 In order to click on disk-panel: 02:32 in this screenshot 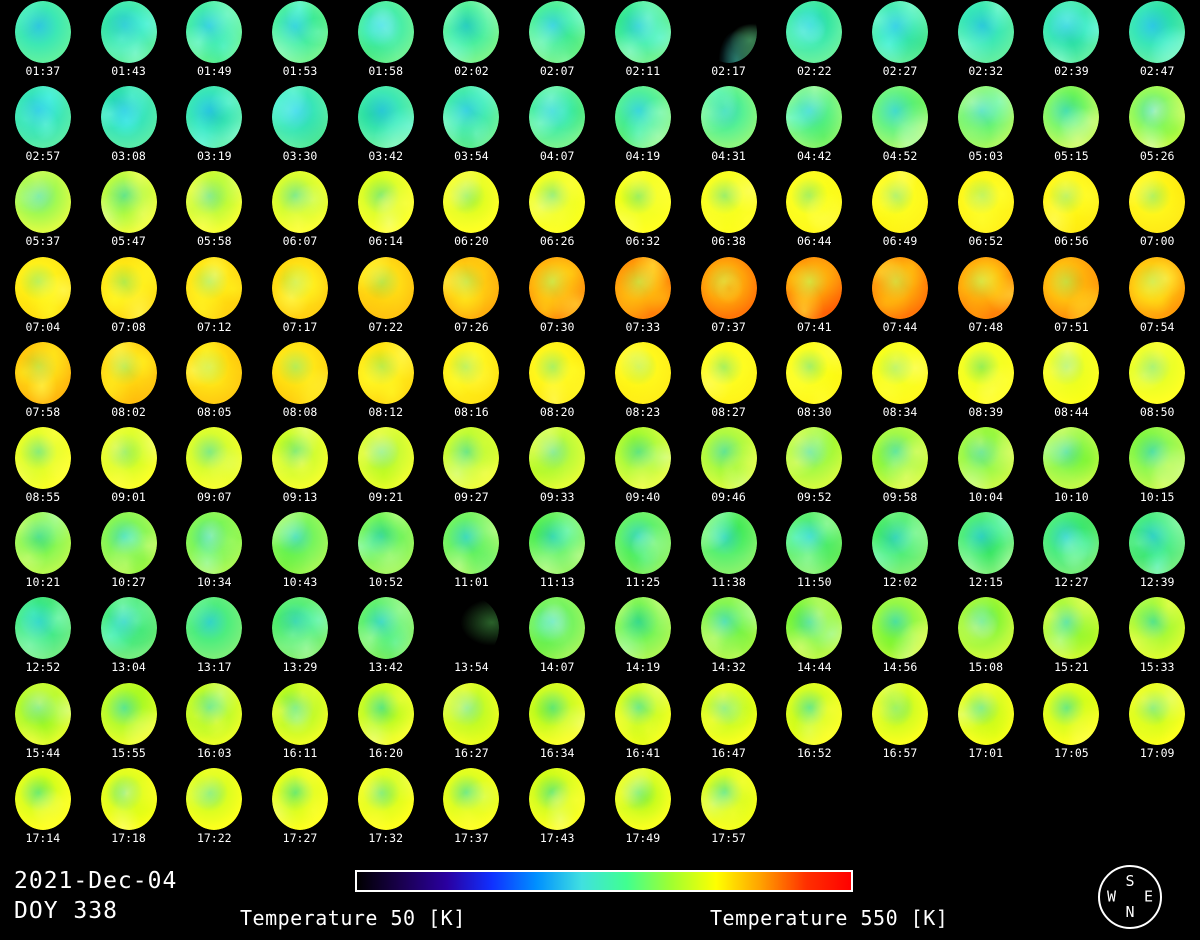, I will do `click(986, 42)`.